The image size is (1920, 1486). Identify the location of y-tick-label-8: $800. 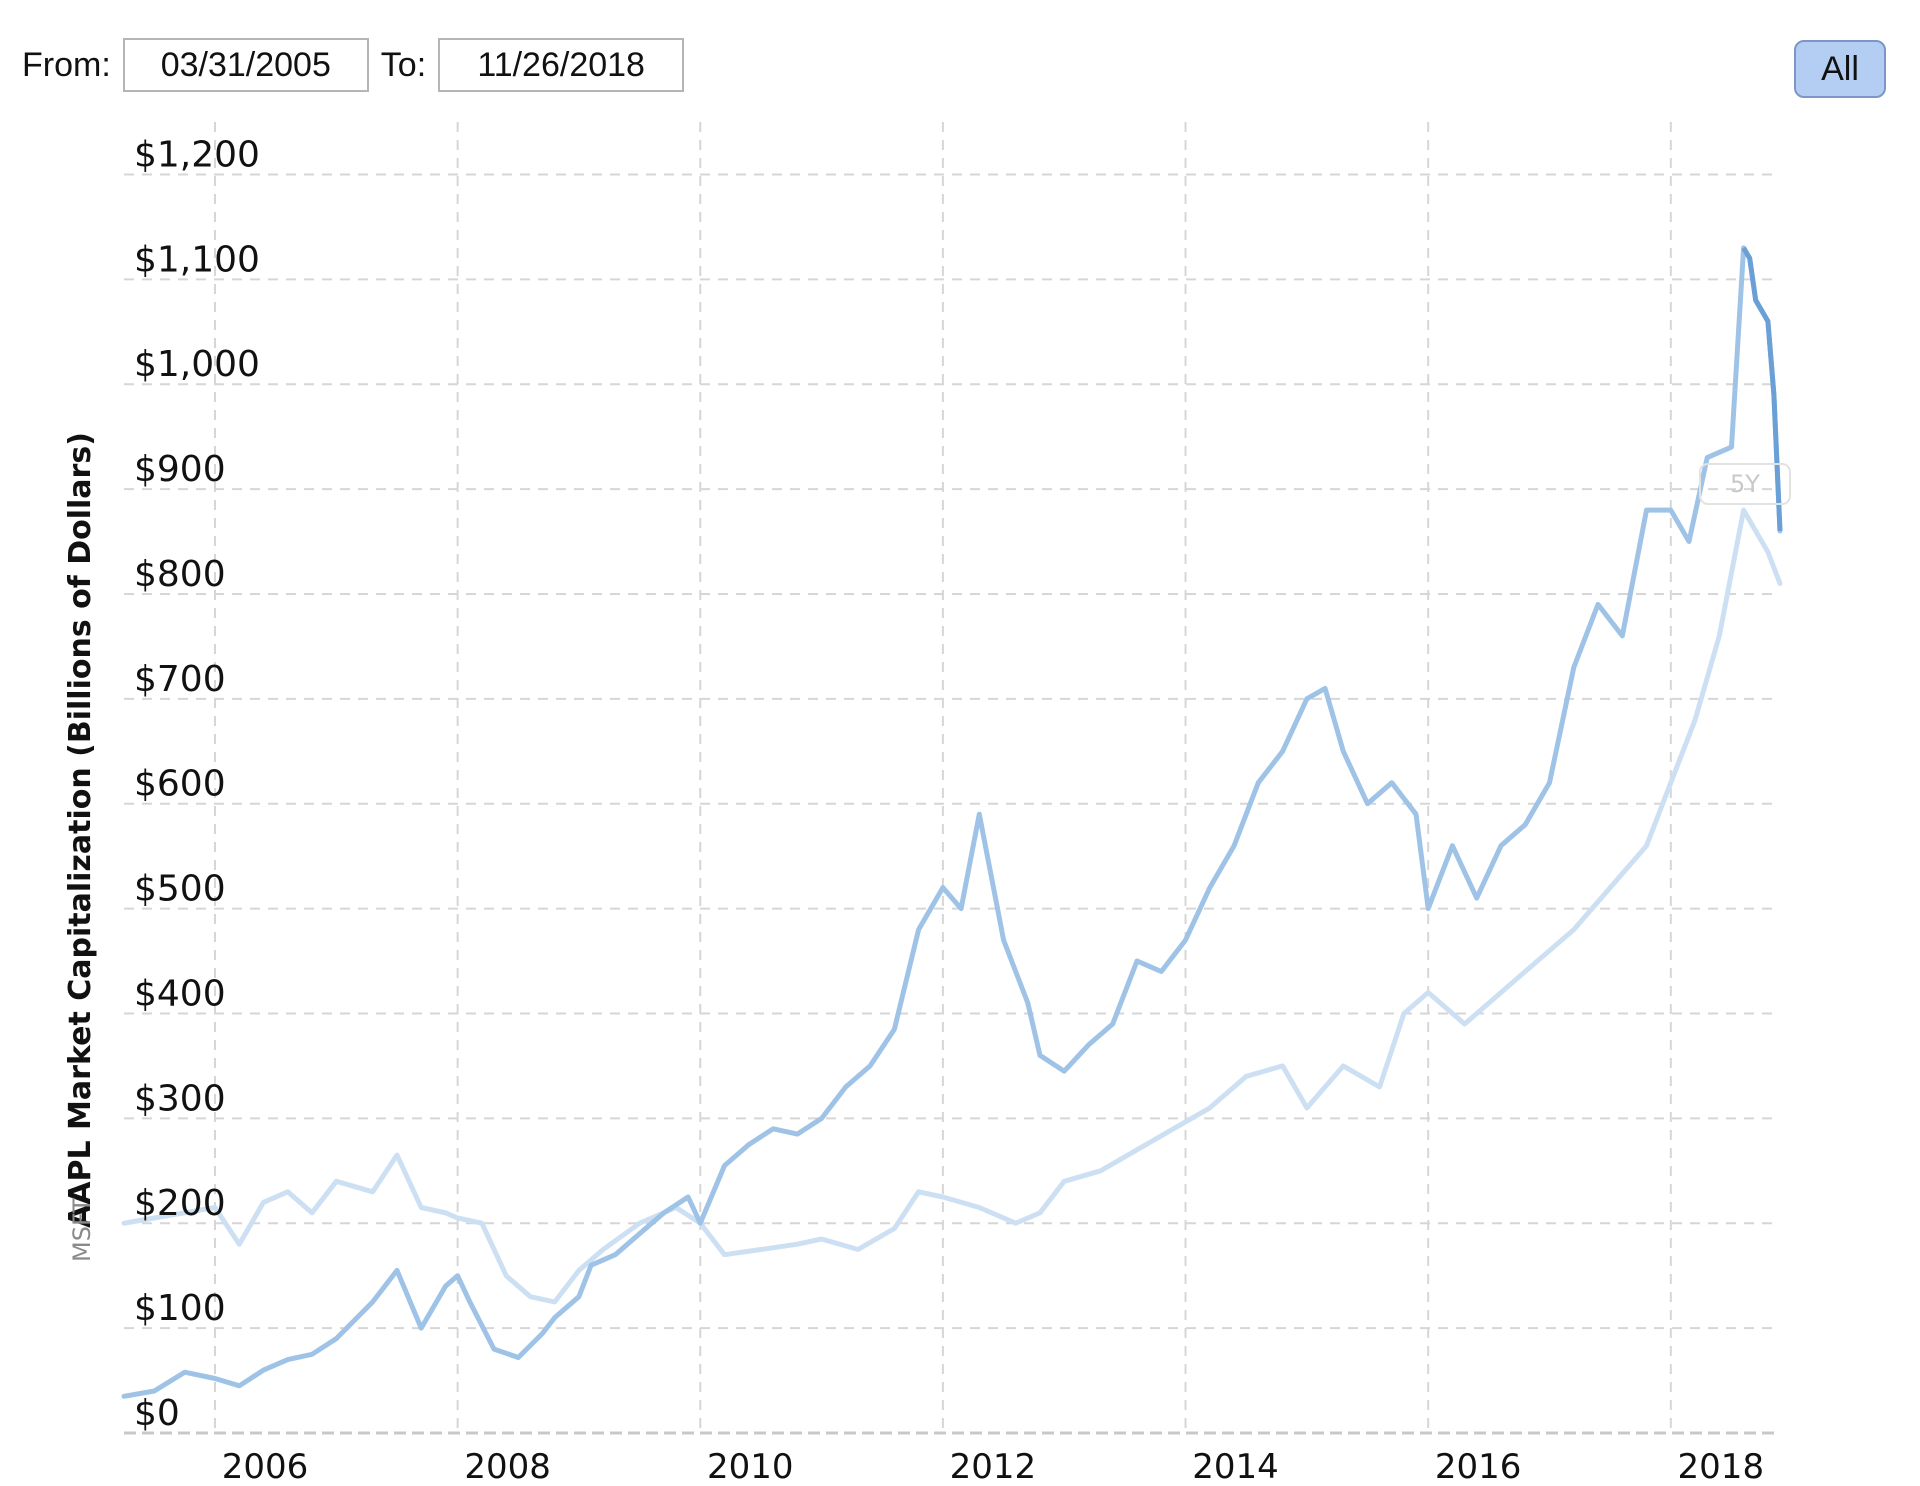
(180, 574).